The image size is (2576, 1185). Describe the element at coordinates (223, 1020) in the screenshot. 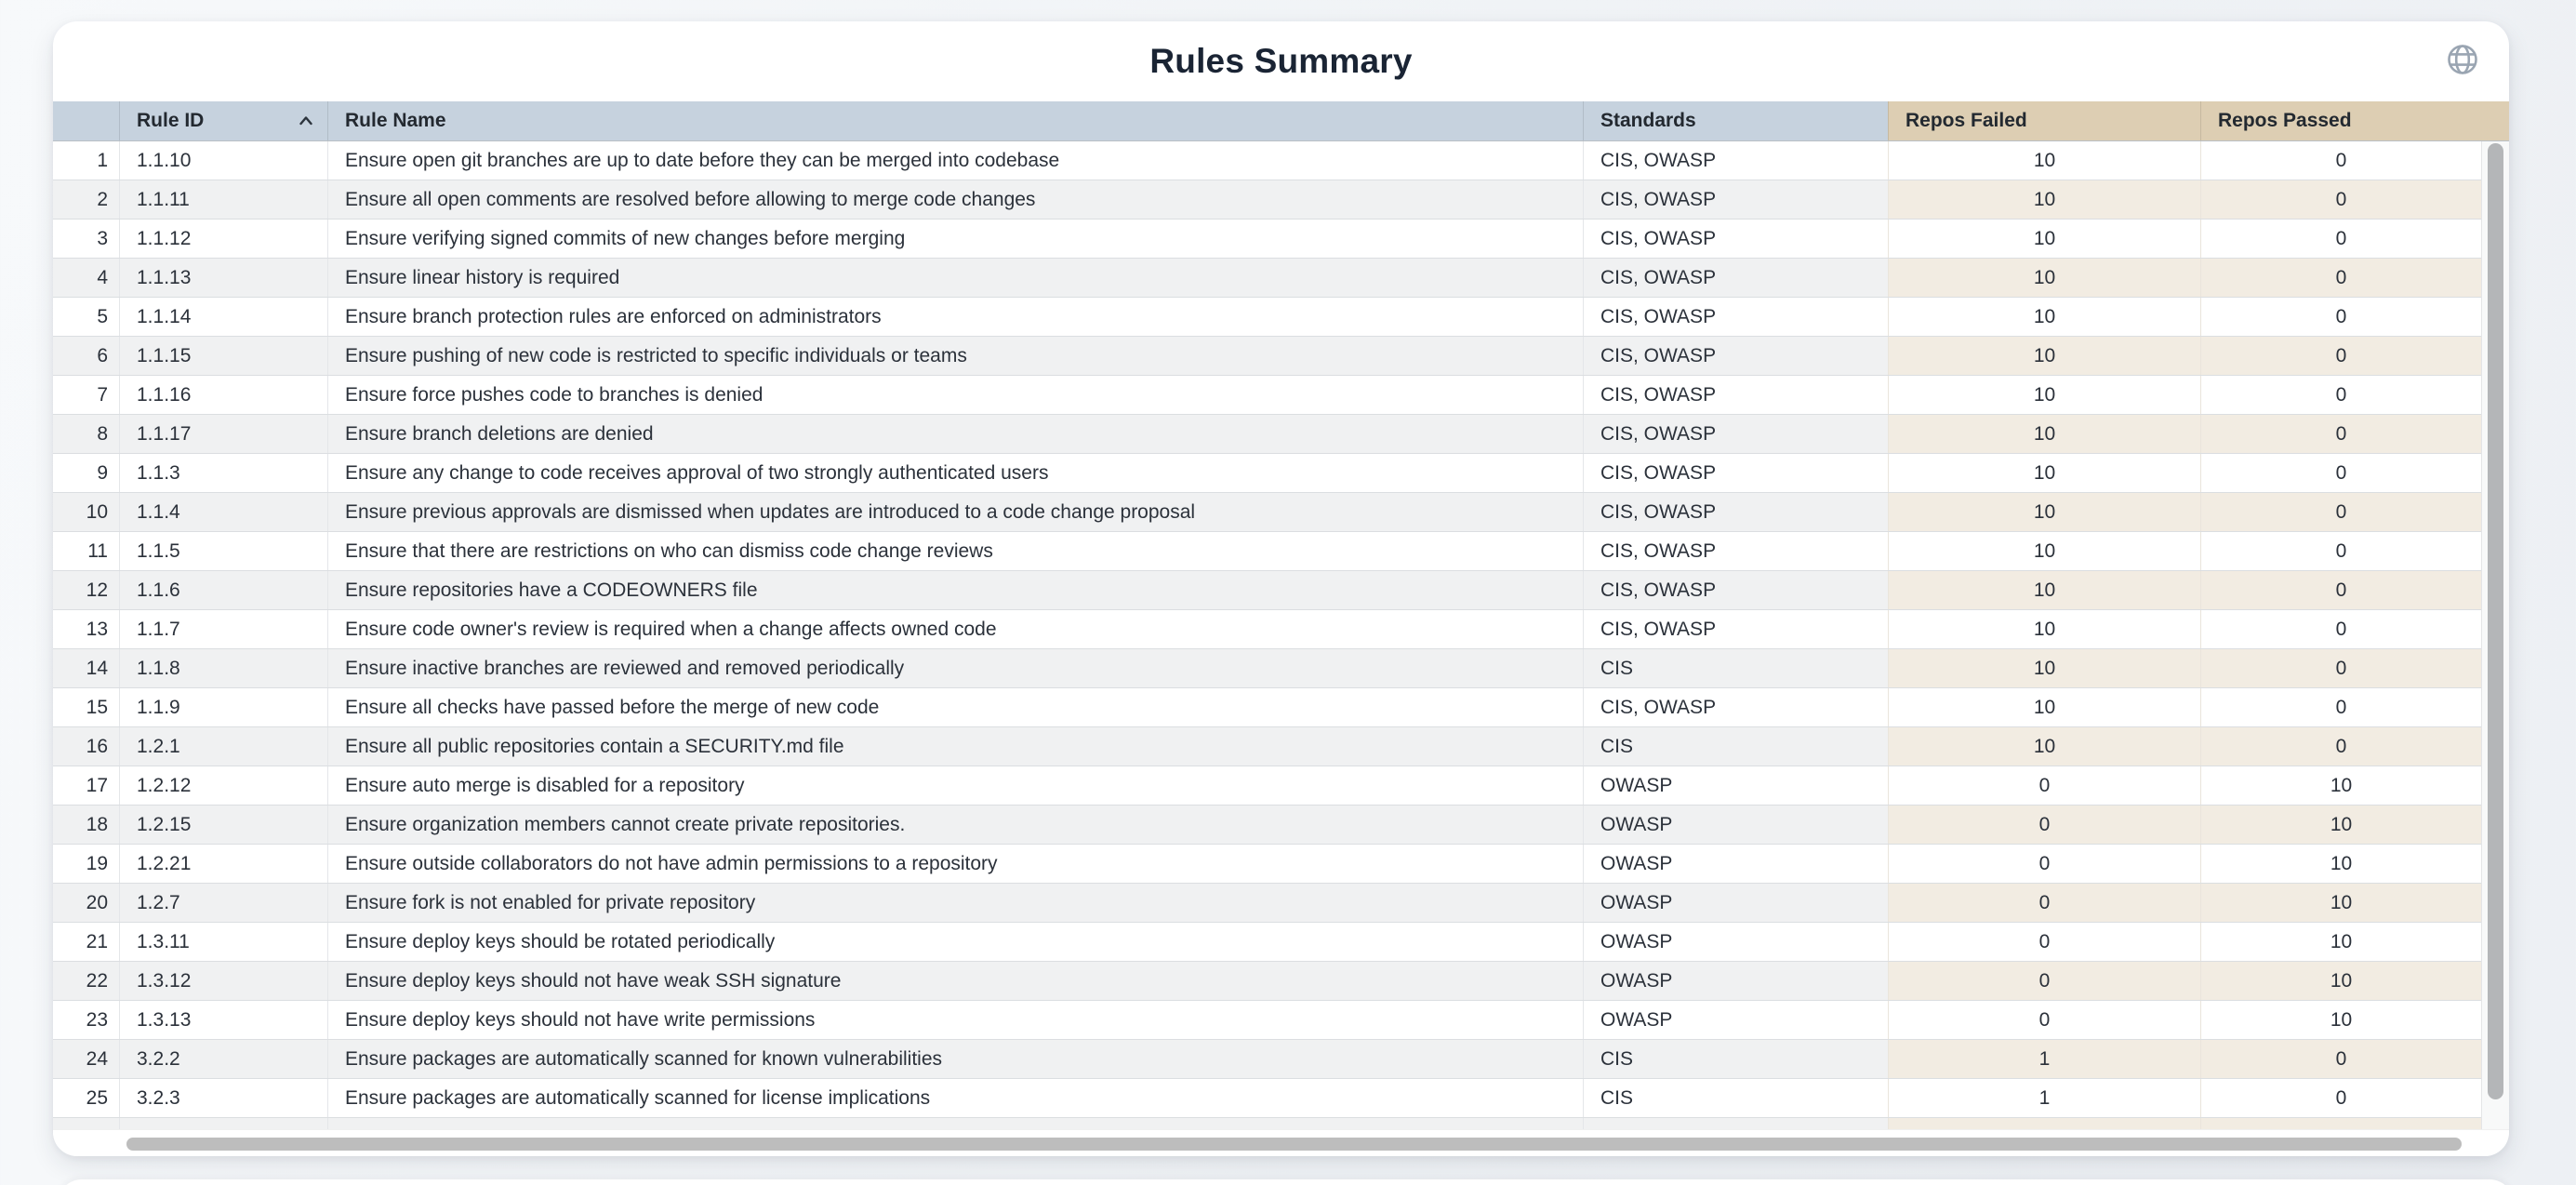

I see `cell-rule-id: 1.3.13` at that location.